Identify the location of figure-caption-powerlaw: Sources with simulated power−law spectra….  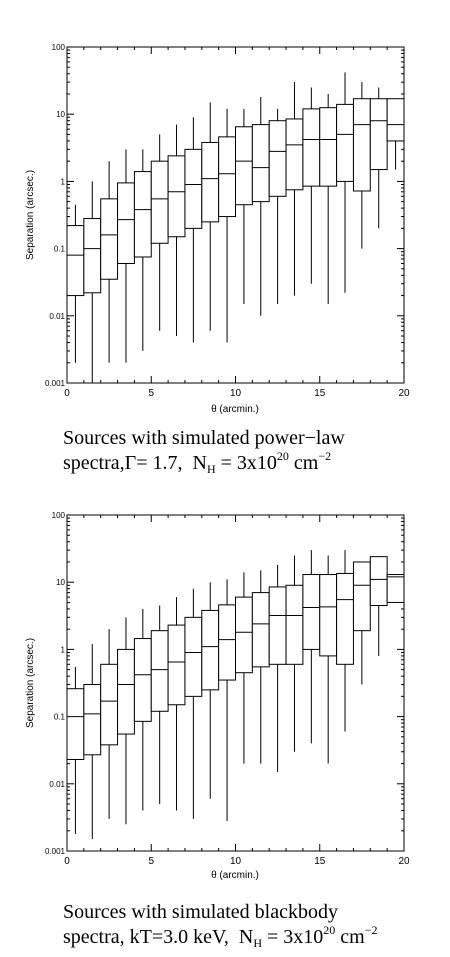
(256, 451).